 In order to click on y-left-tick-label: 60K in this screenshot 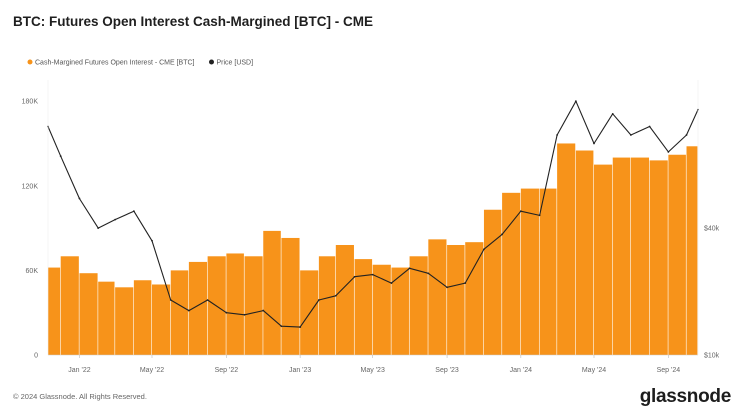, I will do `click(32, 271)`.